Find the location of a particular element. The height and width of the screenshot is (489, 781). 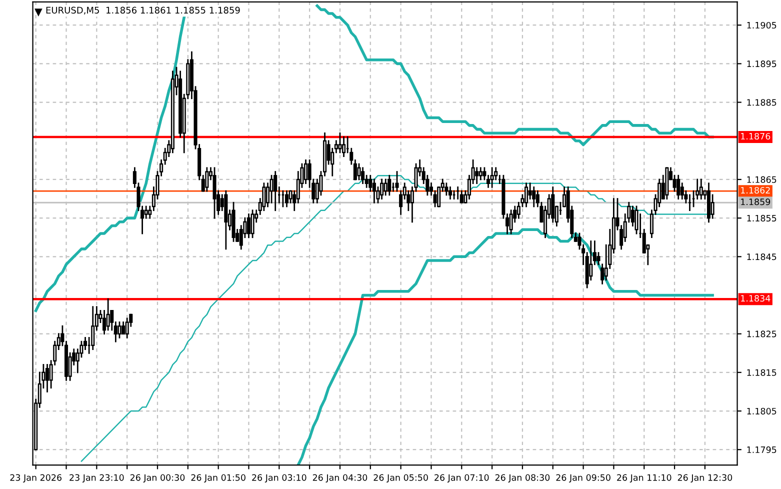

x-tick-label: 26 Jan 12:30 is located at coordinates (705, 478).